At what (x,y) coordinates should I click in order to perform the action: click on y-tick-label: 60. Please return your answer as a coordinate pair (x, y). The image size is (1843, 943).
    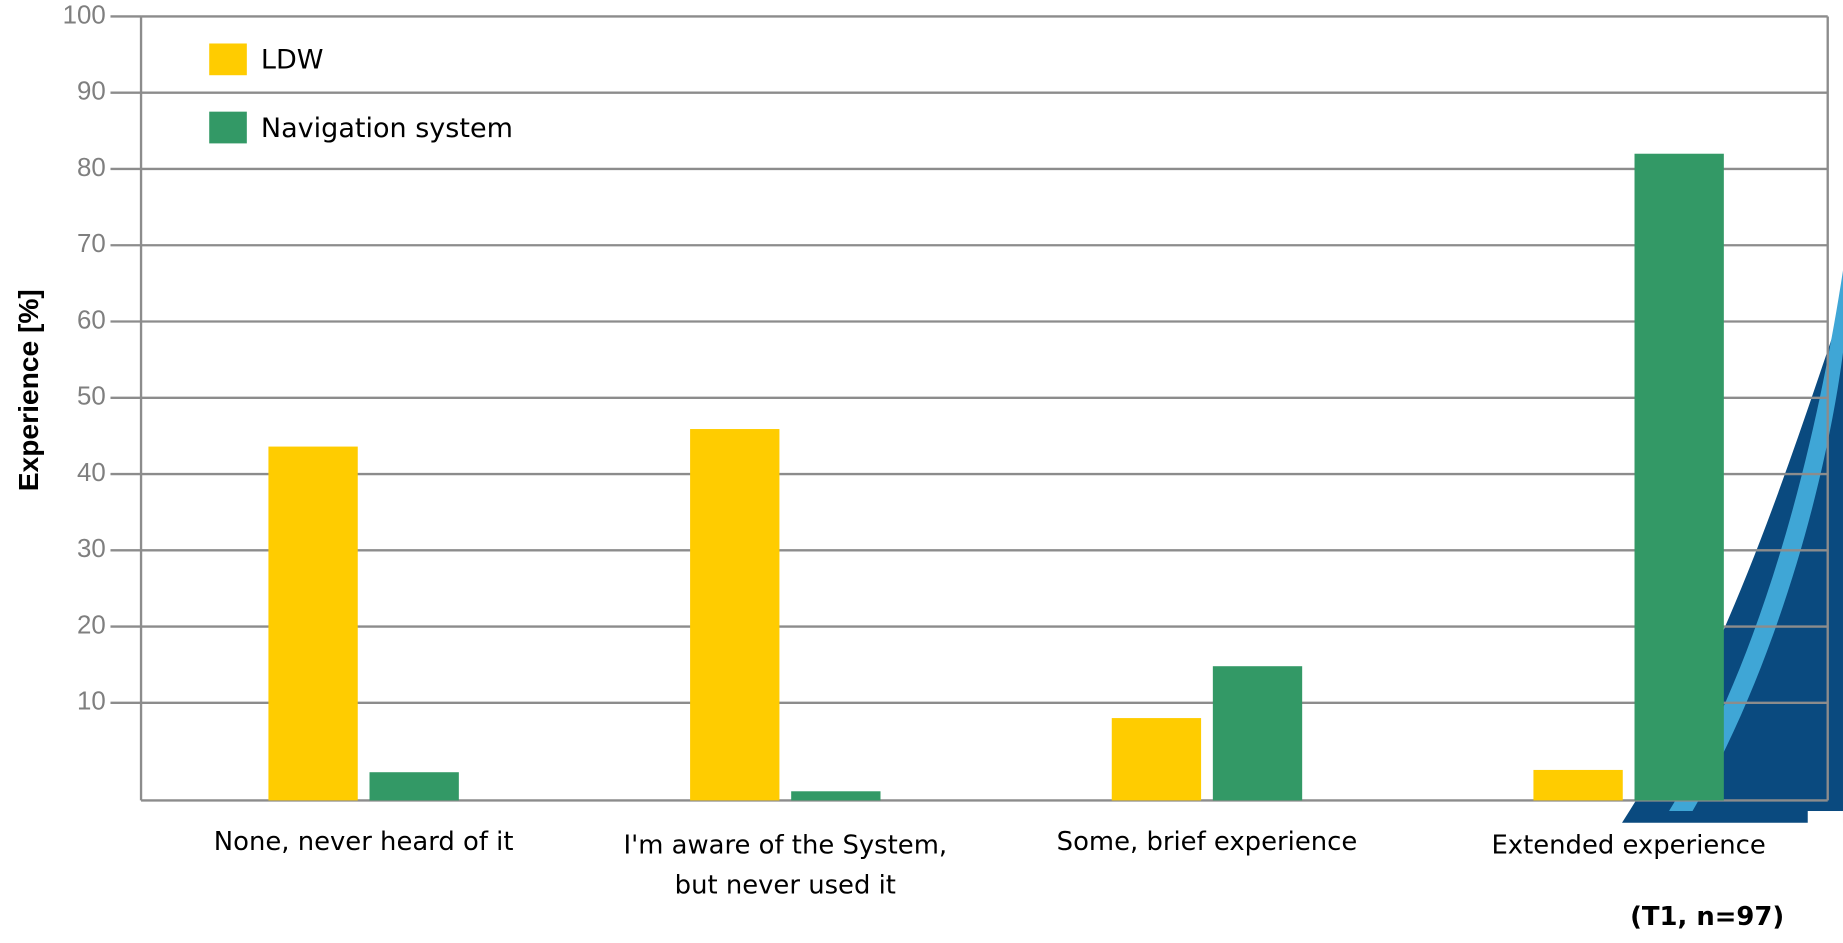
    Looking at the image, I should click on (91, 320).